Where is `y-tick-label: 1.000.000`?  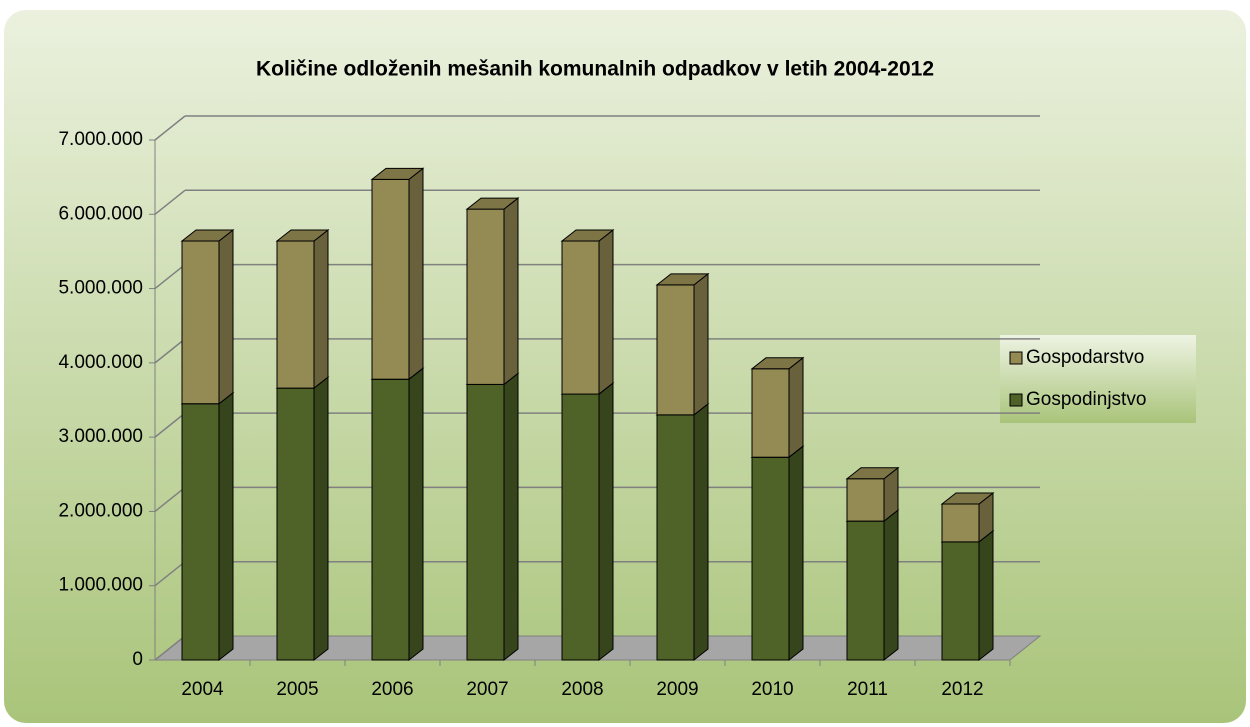 y-tick-label: 1.000.000 is located at coordinates (100, 585).